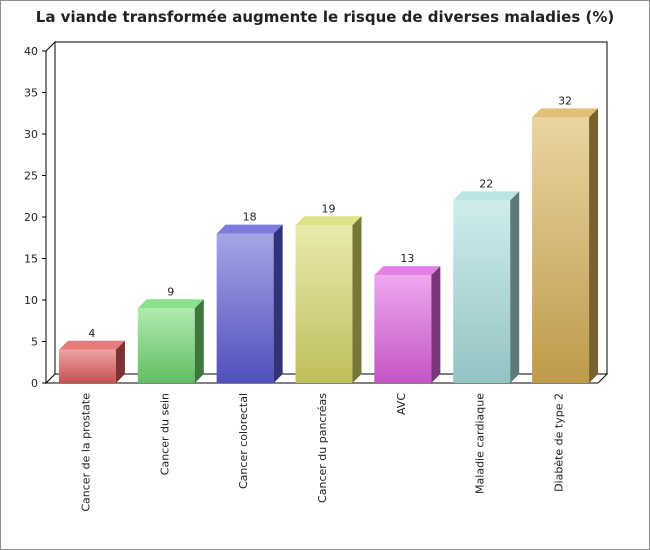 This screenshot has height=550, width=650. I want to click on y-tick-label: 10, so click(31, 300).